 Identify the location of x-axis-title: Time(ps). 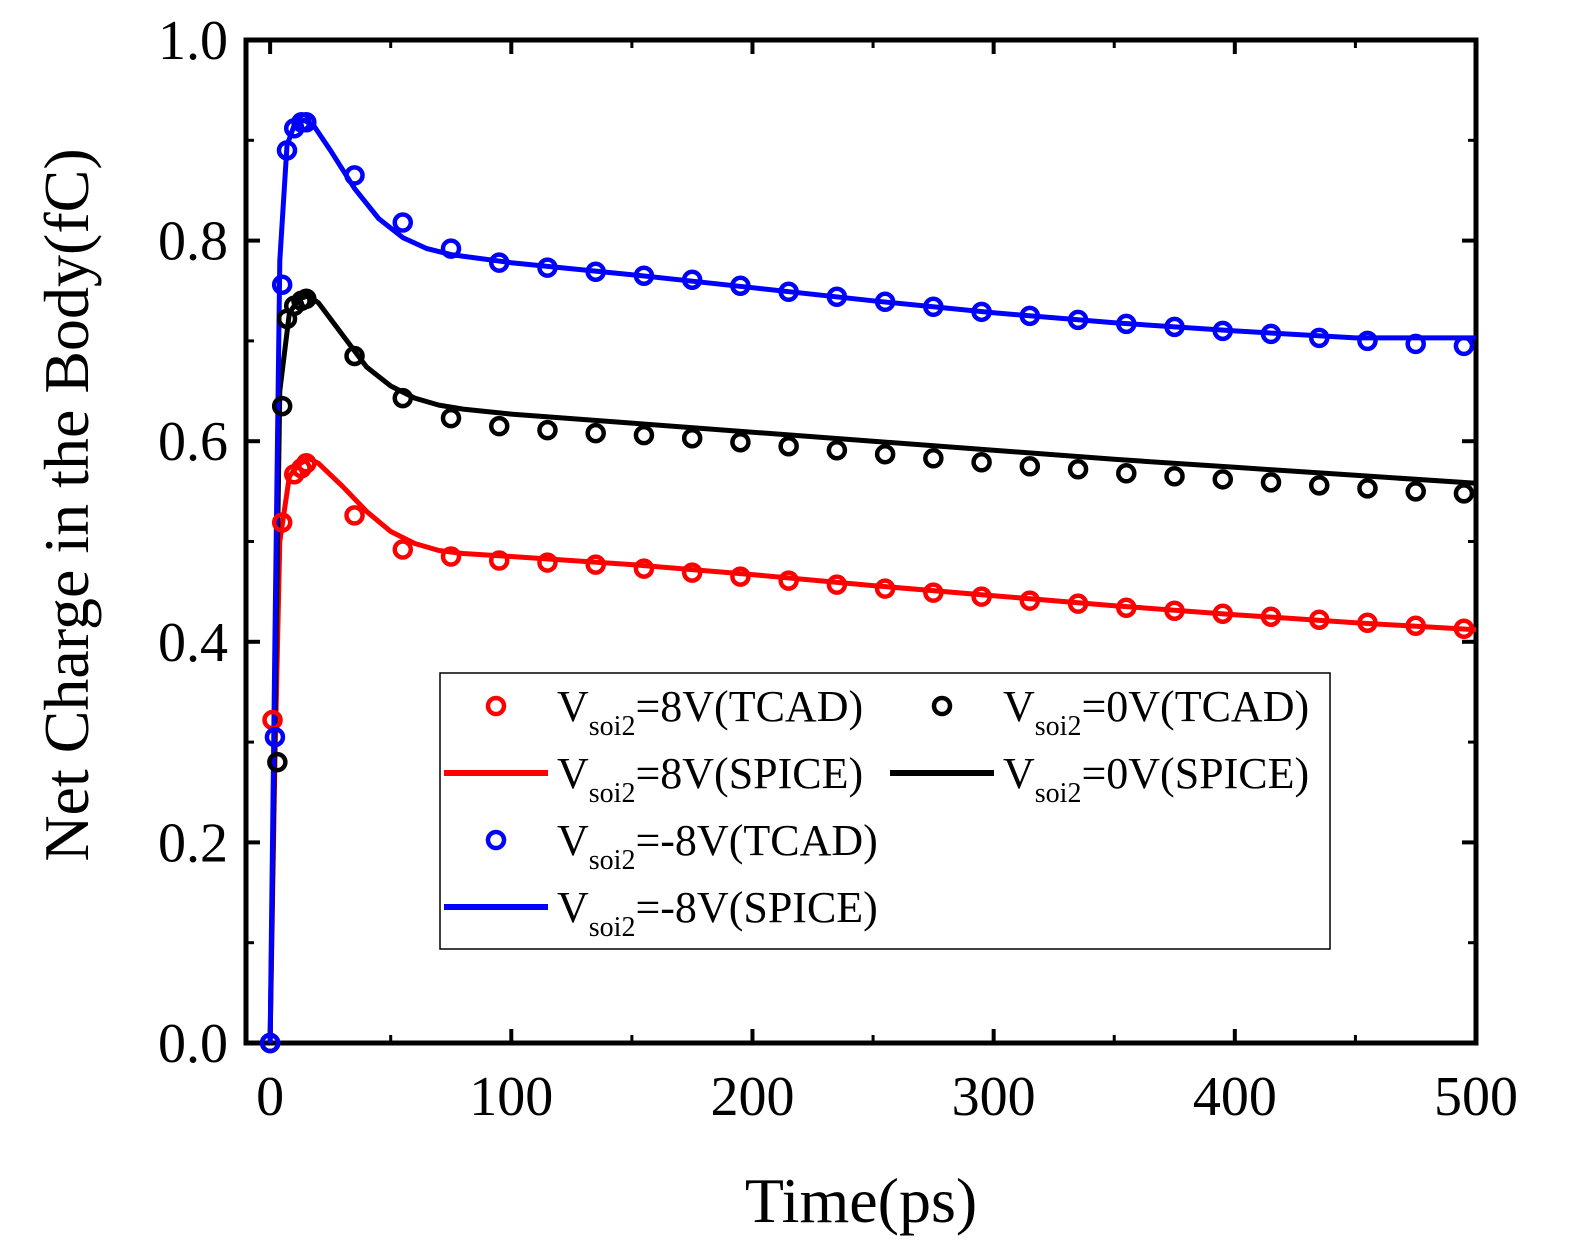
(861, 1200).